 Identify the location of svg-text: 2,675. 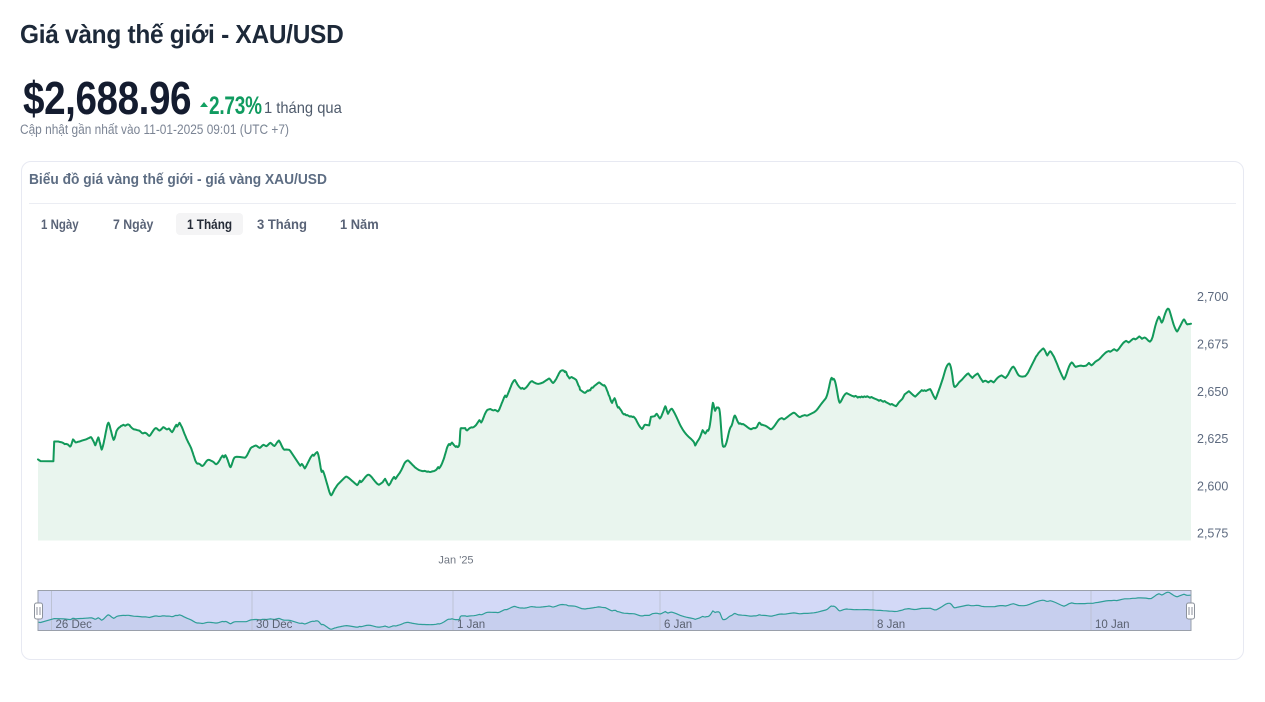
(1212, 345).